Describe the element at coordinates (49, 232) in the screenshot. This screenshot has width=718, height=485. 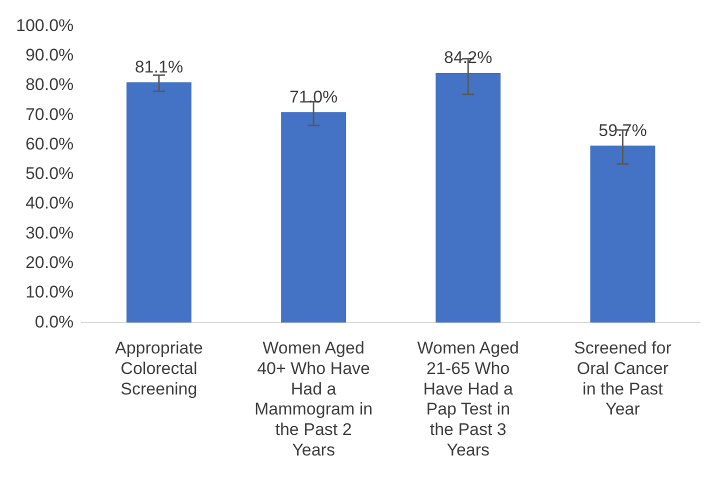
I see `y-tick-label: 30.0%` at that location.